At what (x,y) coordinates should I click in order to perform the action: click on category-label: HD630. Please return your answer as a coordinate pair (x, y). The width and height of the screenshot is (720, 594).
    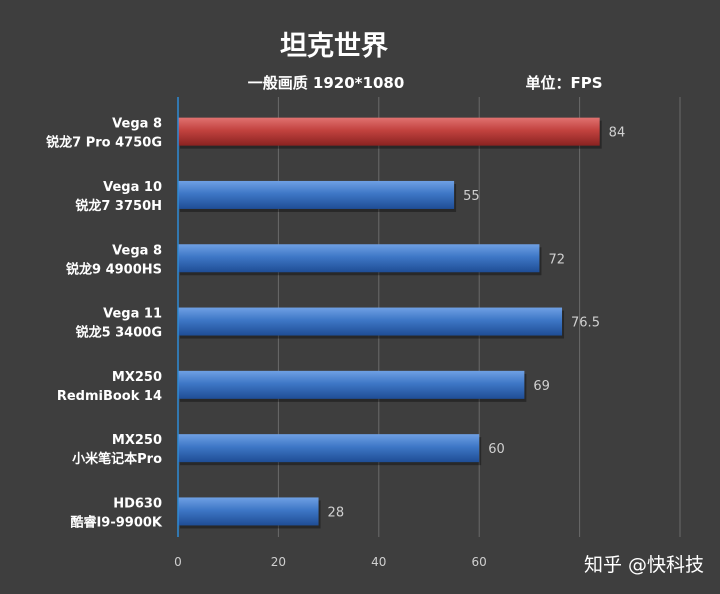
    Looking at the image, I should click on (137, 503).